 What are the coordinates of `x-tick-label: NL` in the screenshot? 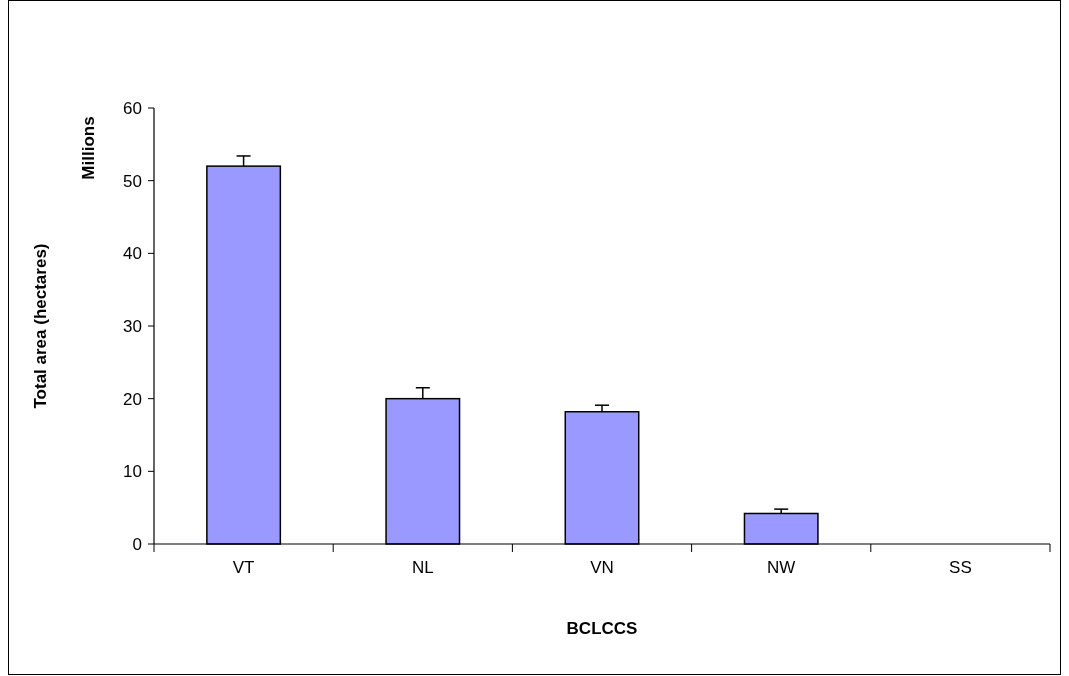 It's located at (422, 567).